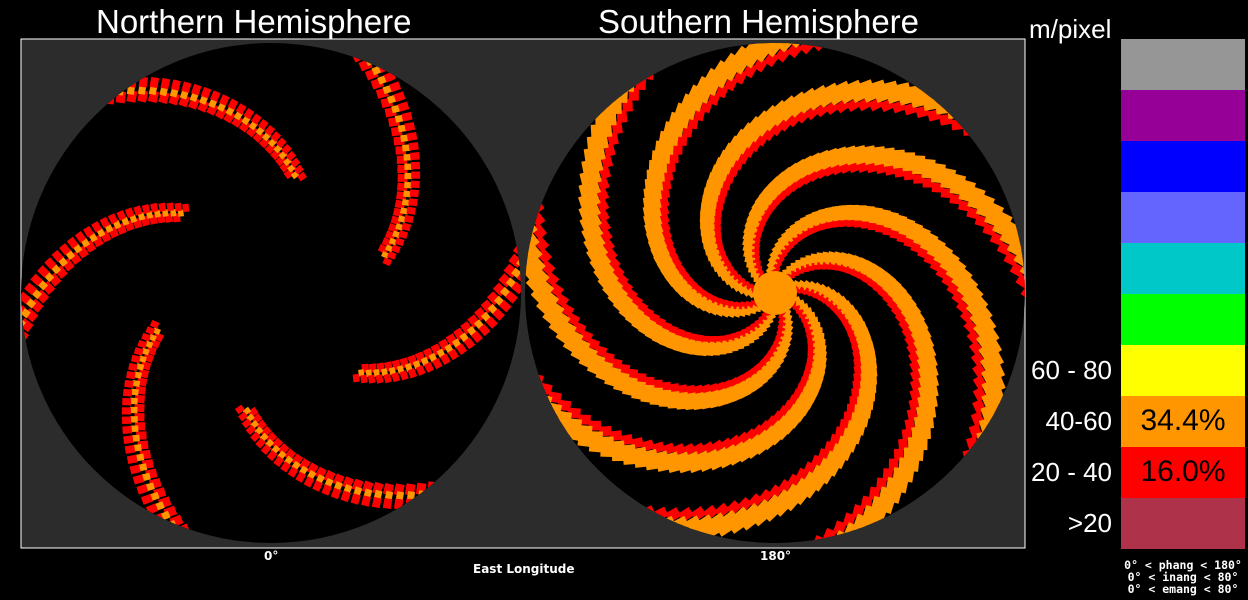 This screenshot has width=1248, height=600. I want to click on constraint-incidence: 0° < inang < 80°, so click(1183, 577).